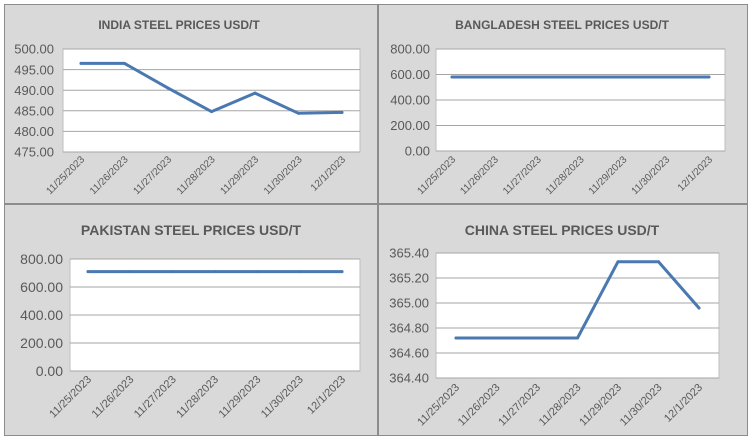 The image size is (752, 440). What do you see at coordinates (409, 253) in the screenshot?
I see `china-y-tick-label: 365.40` at bounding box center [409, 253].